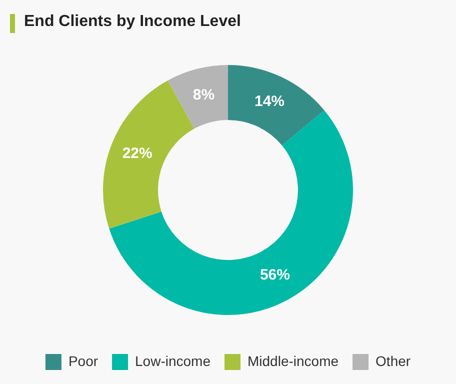 The height and width of the screenshot is (384, 456). What do you see at coordinates (83, 360) in the screenshot?
I see `legend-label: Poor` at bounding box center [83, 360].